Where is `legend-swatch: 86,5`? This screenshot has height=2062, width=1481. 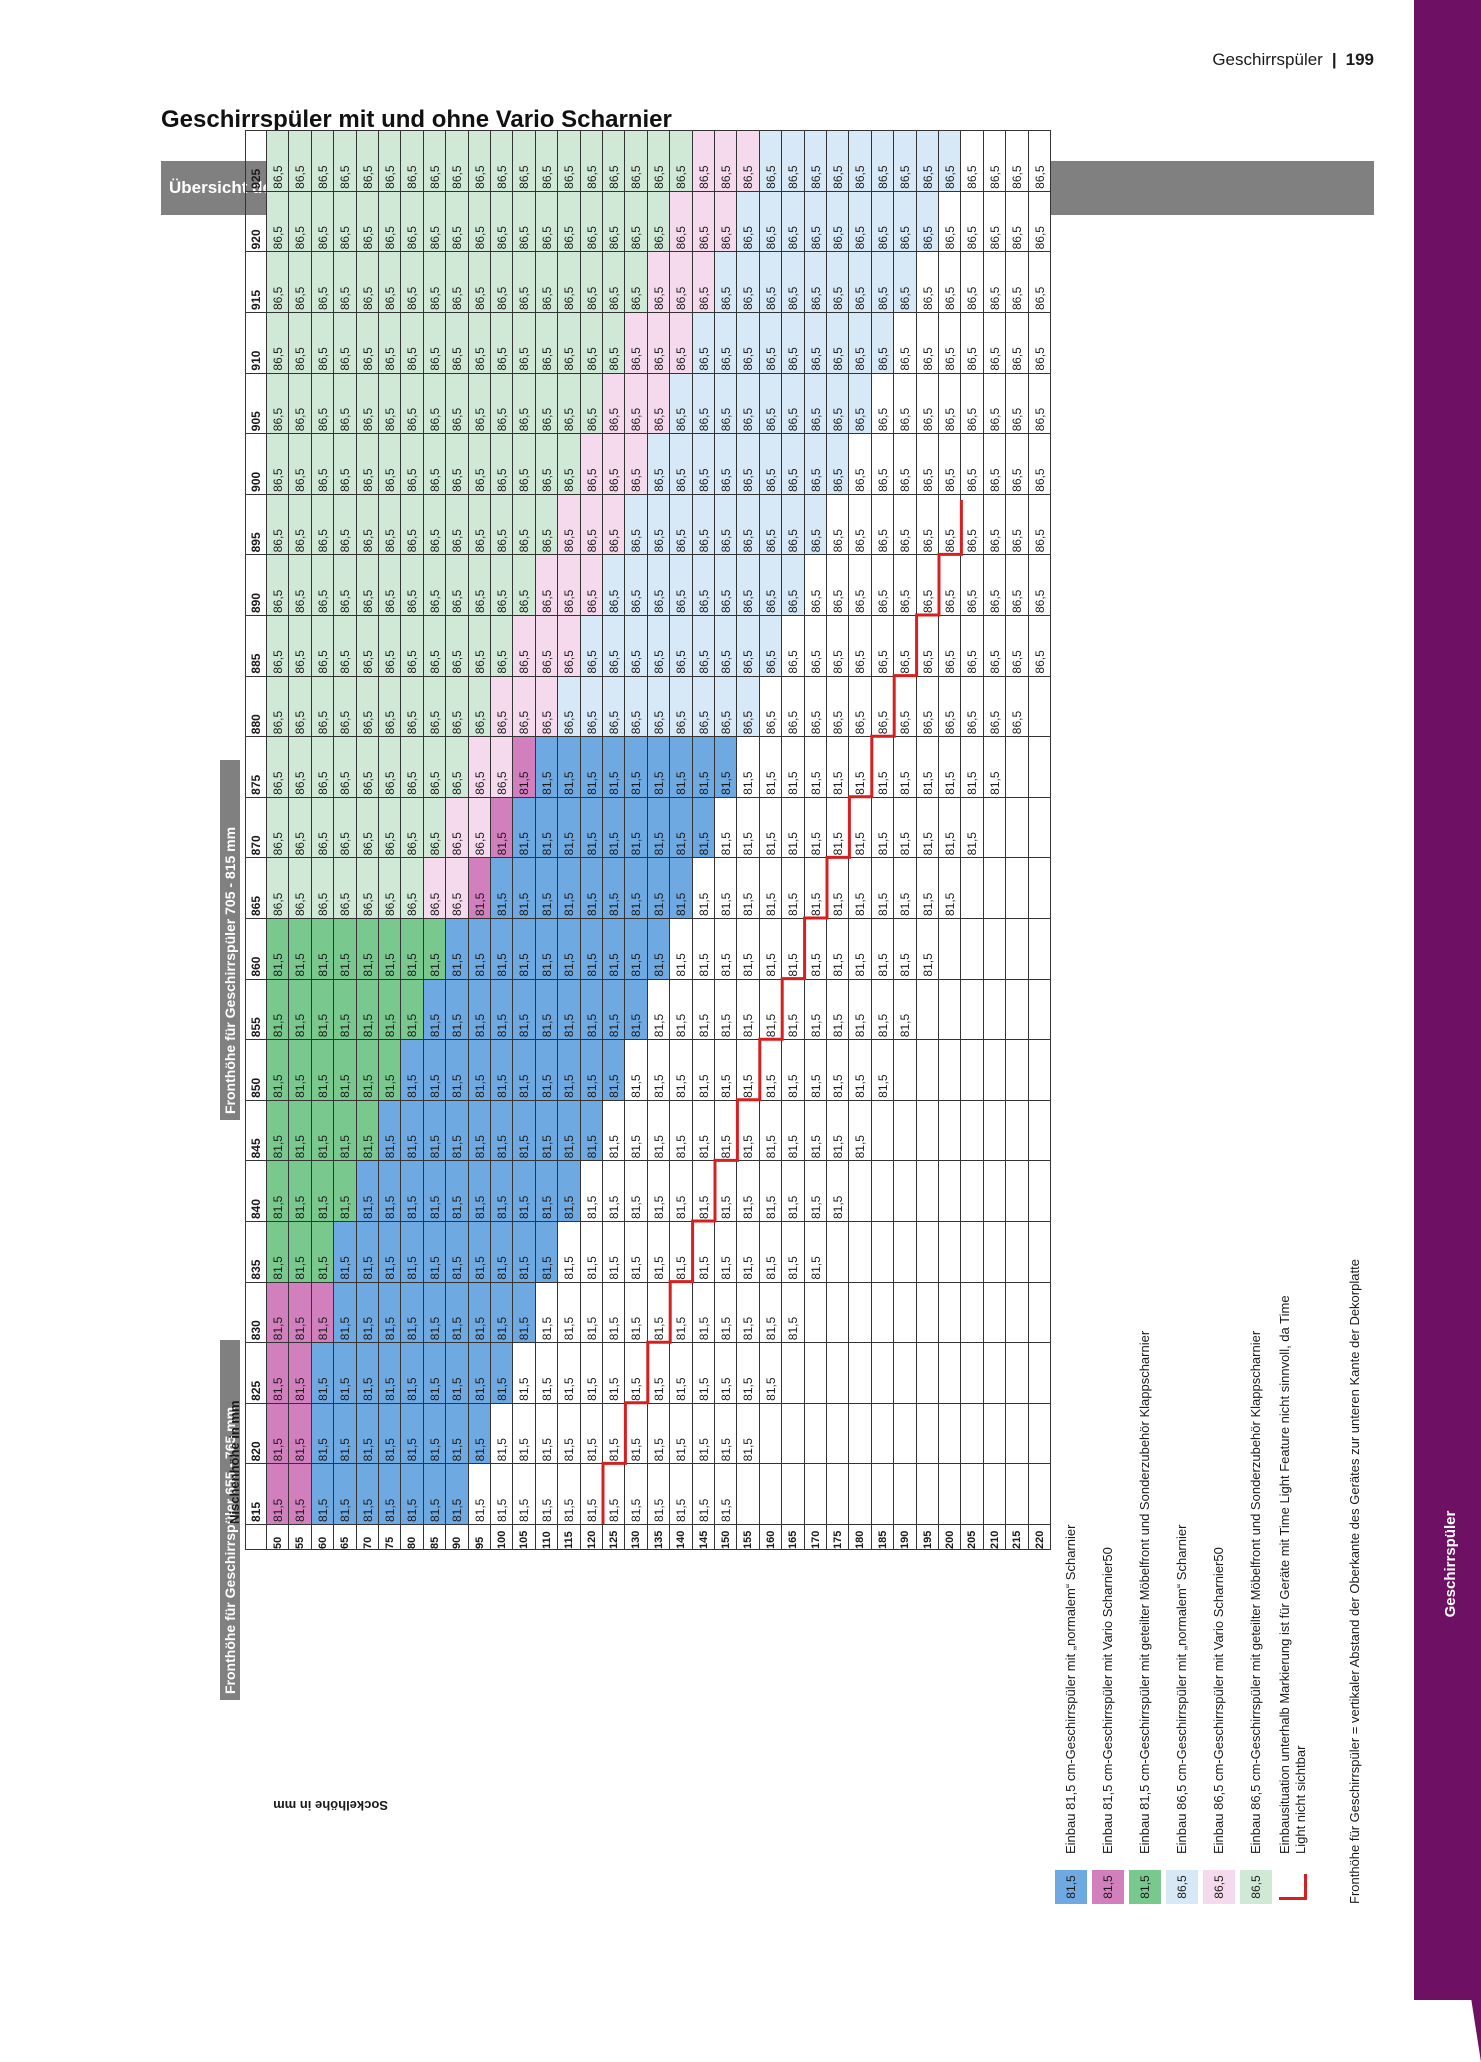
legend-swatch: 86,5 is located at coordinates (1182, 1887).